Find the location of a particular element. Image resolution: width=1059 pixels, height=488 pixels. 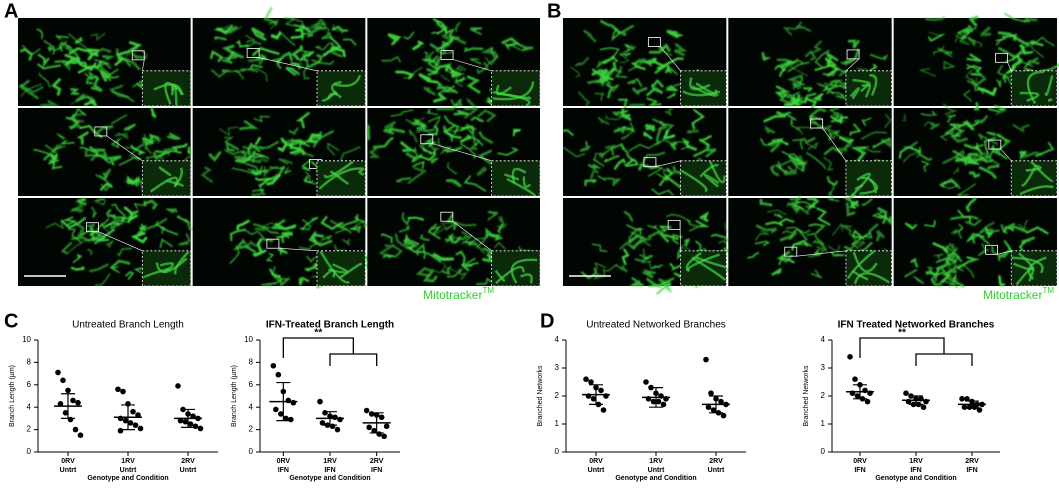

y-tick-label: 1 is located at coordinates (557, 423).